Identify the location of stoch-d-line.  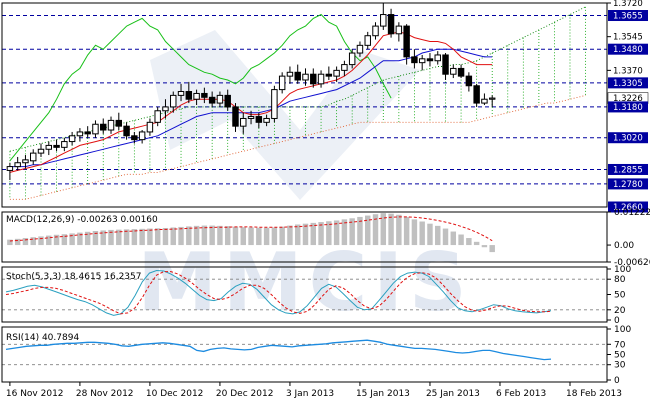
(278, 293).